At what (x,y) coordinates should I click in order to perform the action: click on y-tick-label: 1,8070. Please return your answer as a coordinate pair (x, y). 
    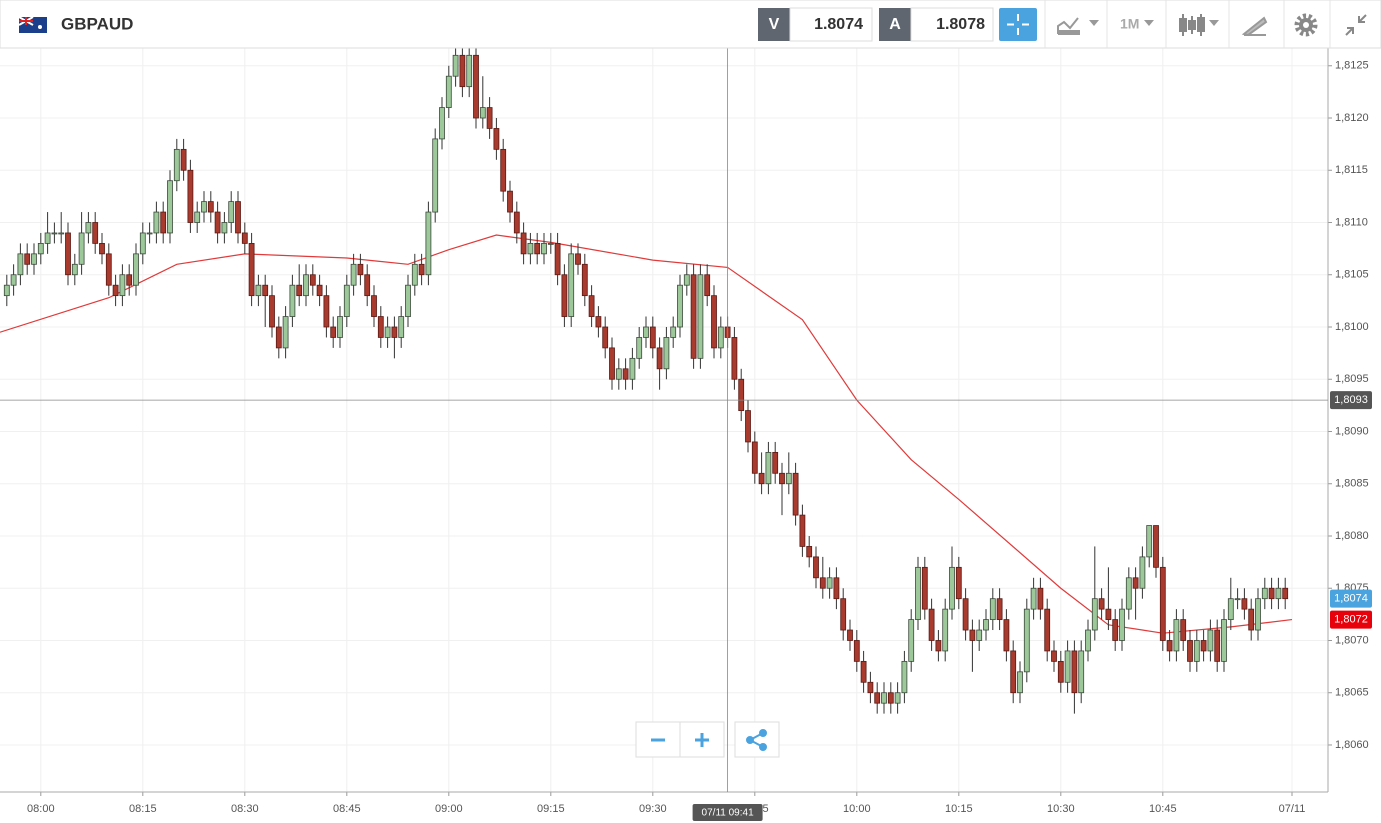
    Looking at the image, I should click on (1352, 640).